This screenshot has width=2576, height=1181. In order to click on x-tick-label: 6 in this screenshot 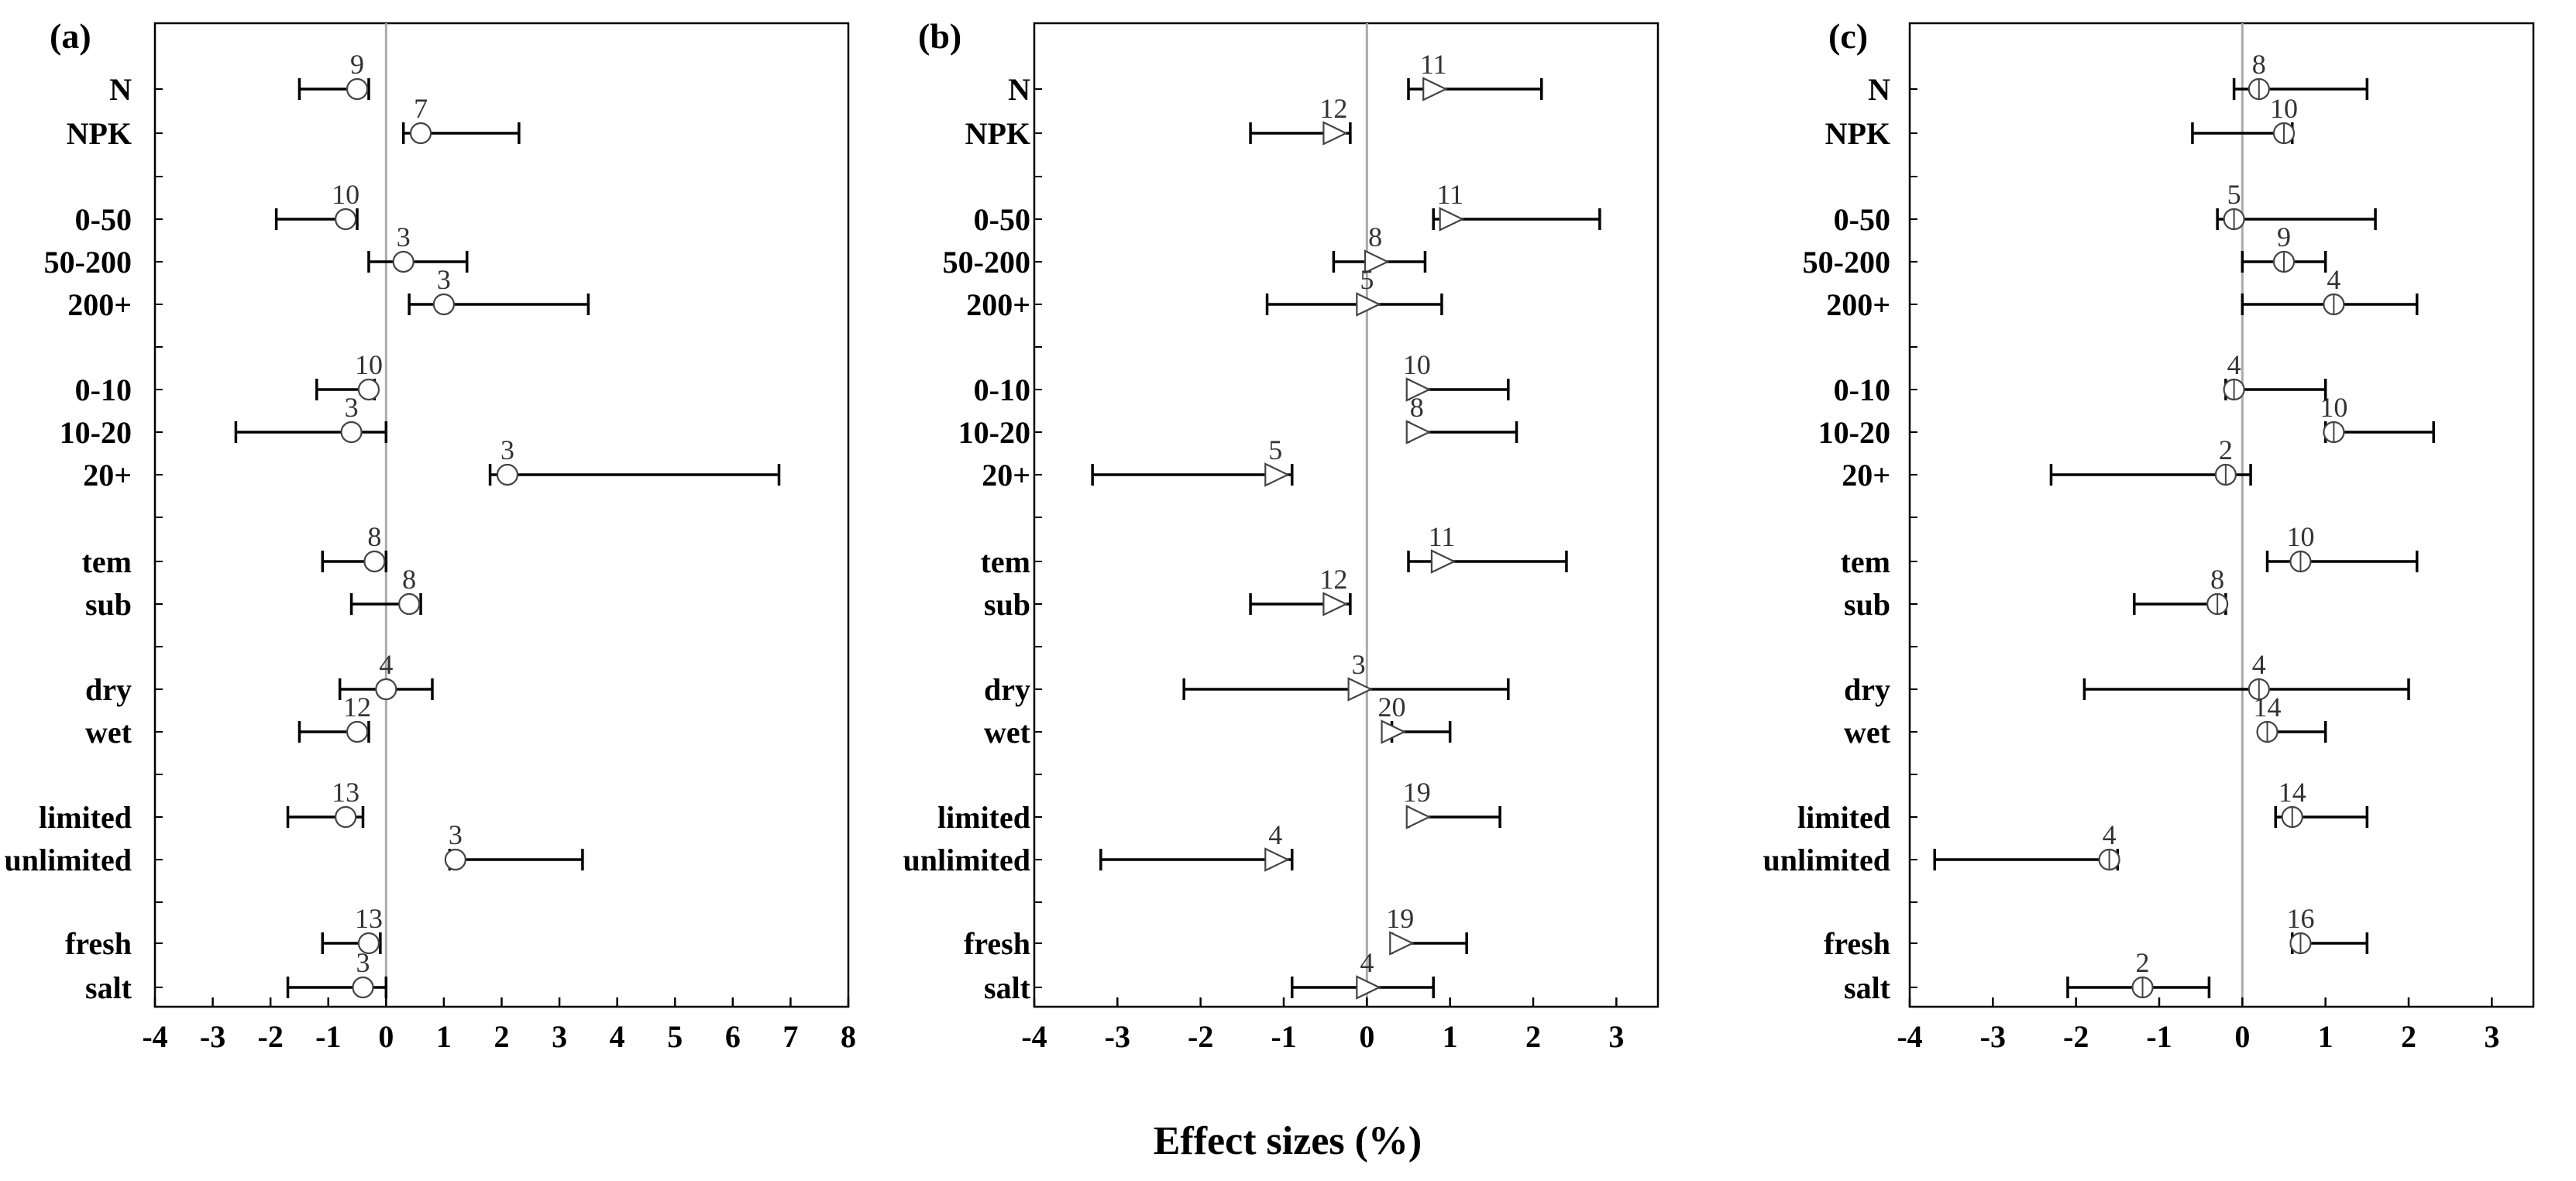, I will do `click(733, 1036)`.